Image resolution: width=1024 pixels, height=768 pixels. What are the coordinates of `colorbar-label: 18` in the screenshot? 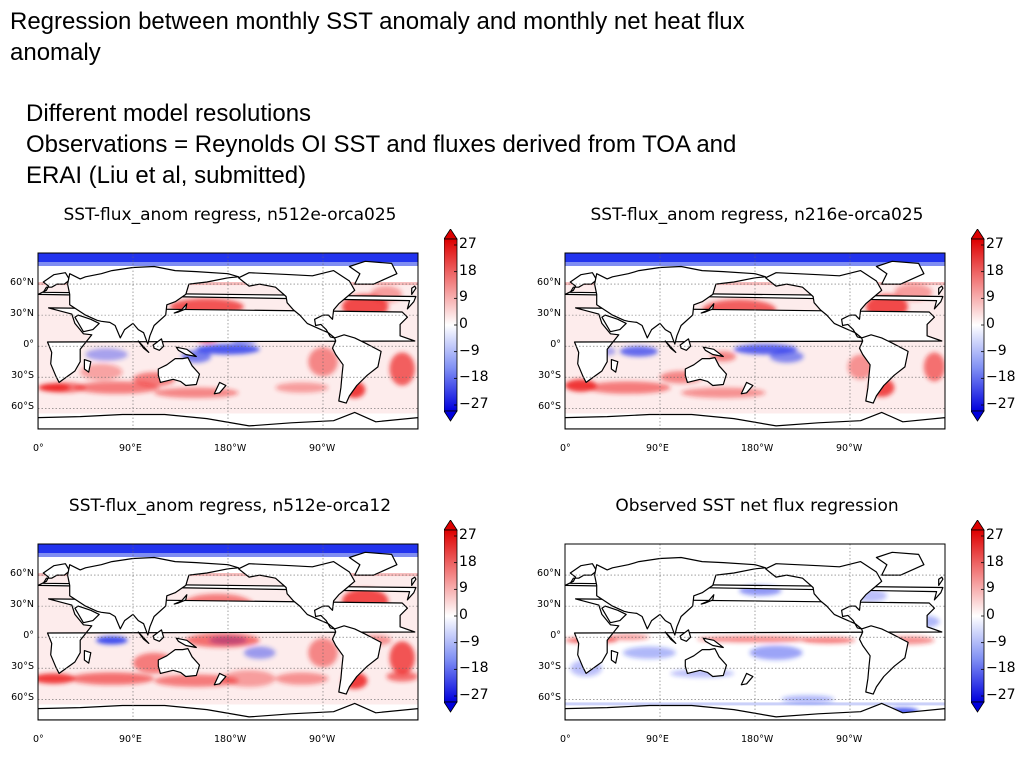 It's located at (468, 270).